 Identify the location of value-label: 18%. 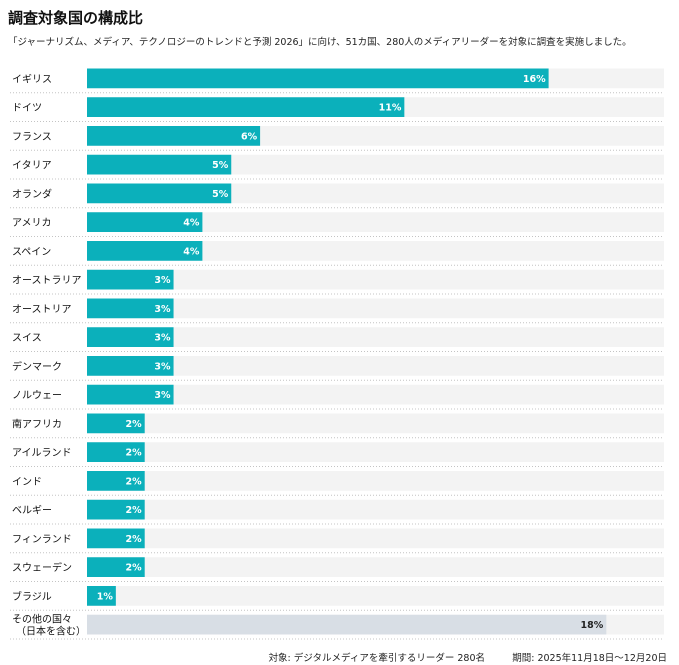
(592, 625).